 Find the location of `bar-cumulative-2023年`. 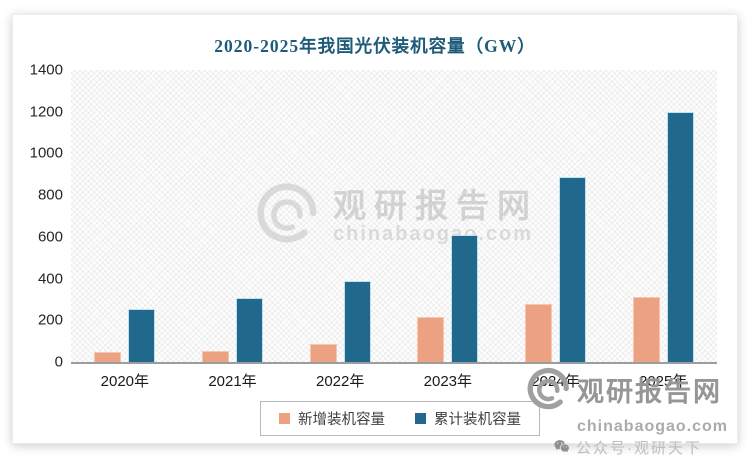

bar-cumulative-2023年 is located at coordinates (465, 298).